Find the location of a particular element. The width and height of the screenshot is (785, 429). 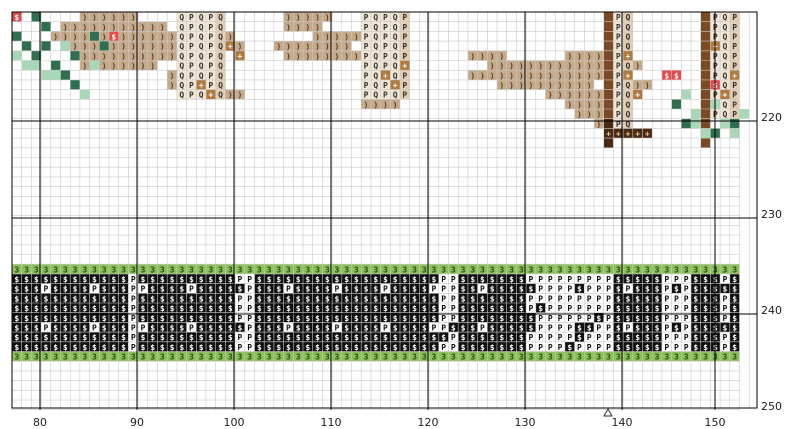

brown-stitch is located at coordinates (608, 65).